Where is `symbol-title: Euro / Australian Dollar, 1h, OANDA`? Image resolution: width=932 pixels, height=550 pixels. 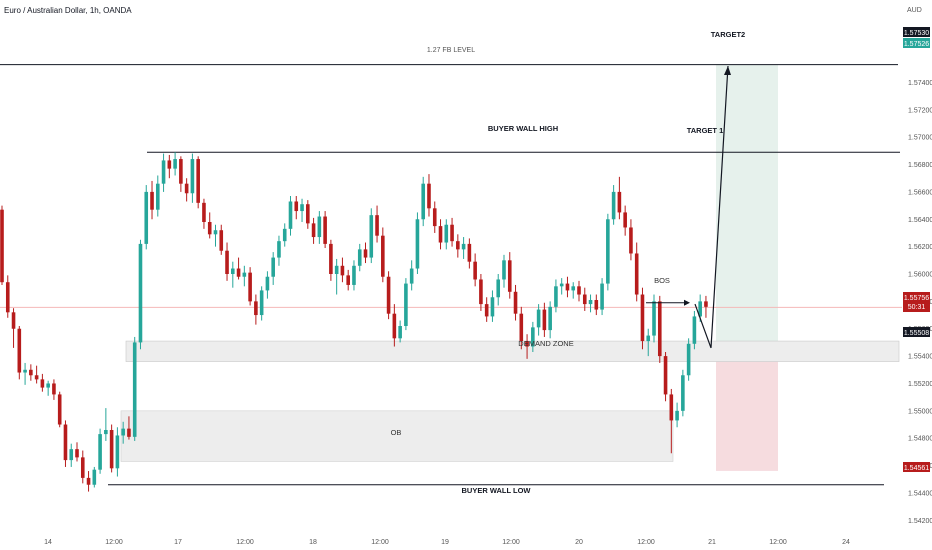 symbol-title: Euro / Australian Dollar, 1h, OANDA is located at coordinates (68, 10).